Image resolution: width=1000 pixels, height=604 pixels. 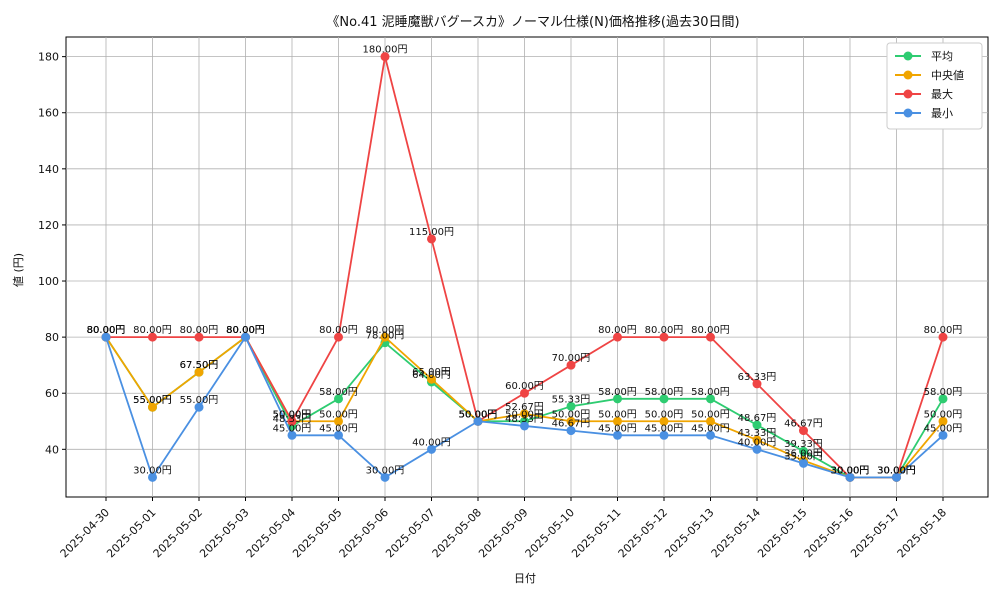 What do you see at coordinates (199, 400) in the screenshot?
I see `data-label-最小: 55.00円` at bounding box center [199, 400].